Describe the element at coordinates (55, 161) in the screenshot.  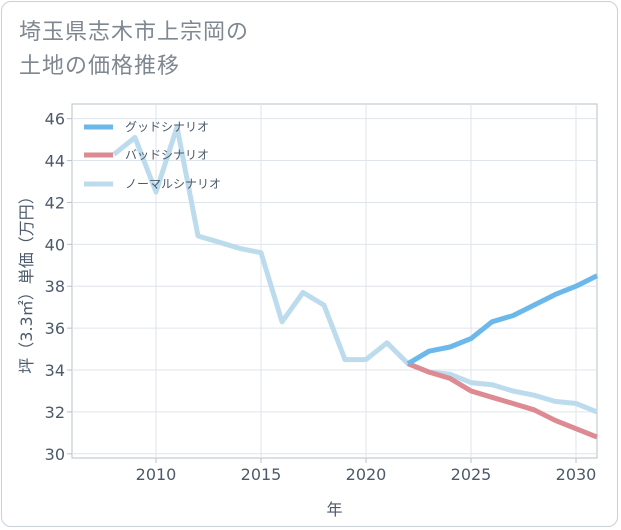
I see `y-tick-label: 44` at that location.